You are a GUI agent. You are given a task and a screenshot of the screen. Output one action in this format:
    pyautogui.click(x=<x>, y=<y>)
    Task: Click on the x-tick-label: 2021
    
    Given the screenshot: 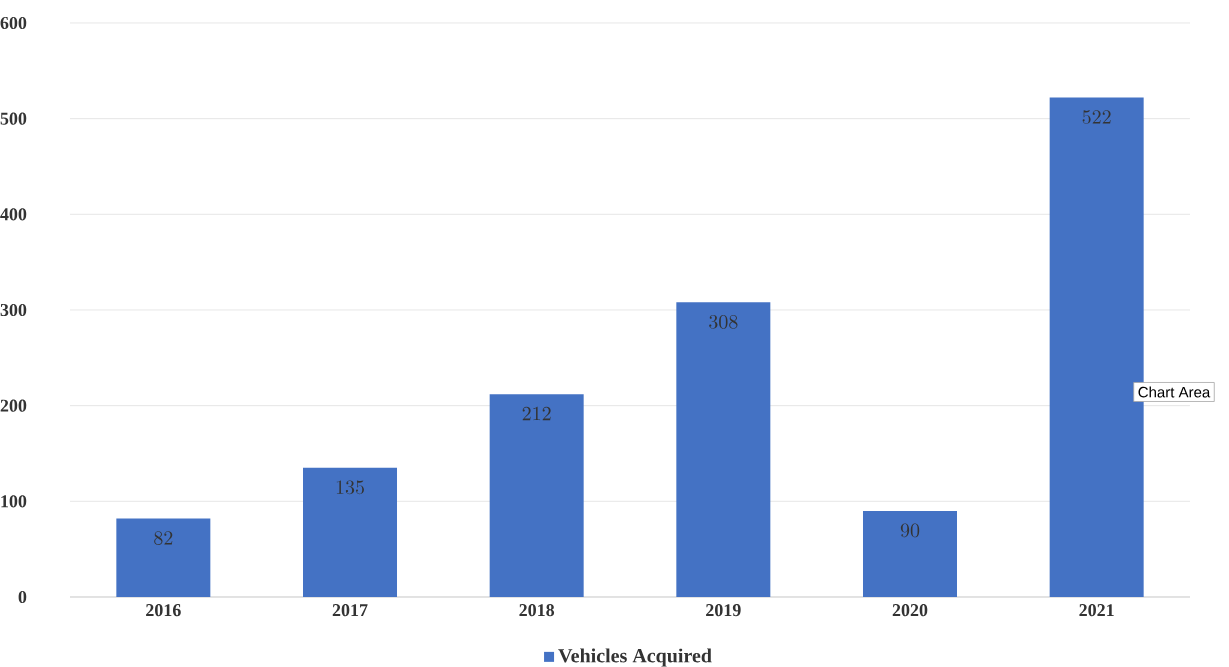 What is the action you would take?
    pyautogui.click(x=1096, y=610)
    